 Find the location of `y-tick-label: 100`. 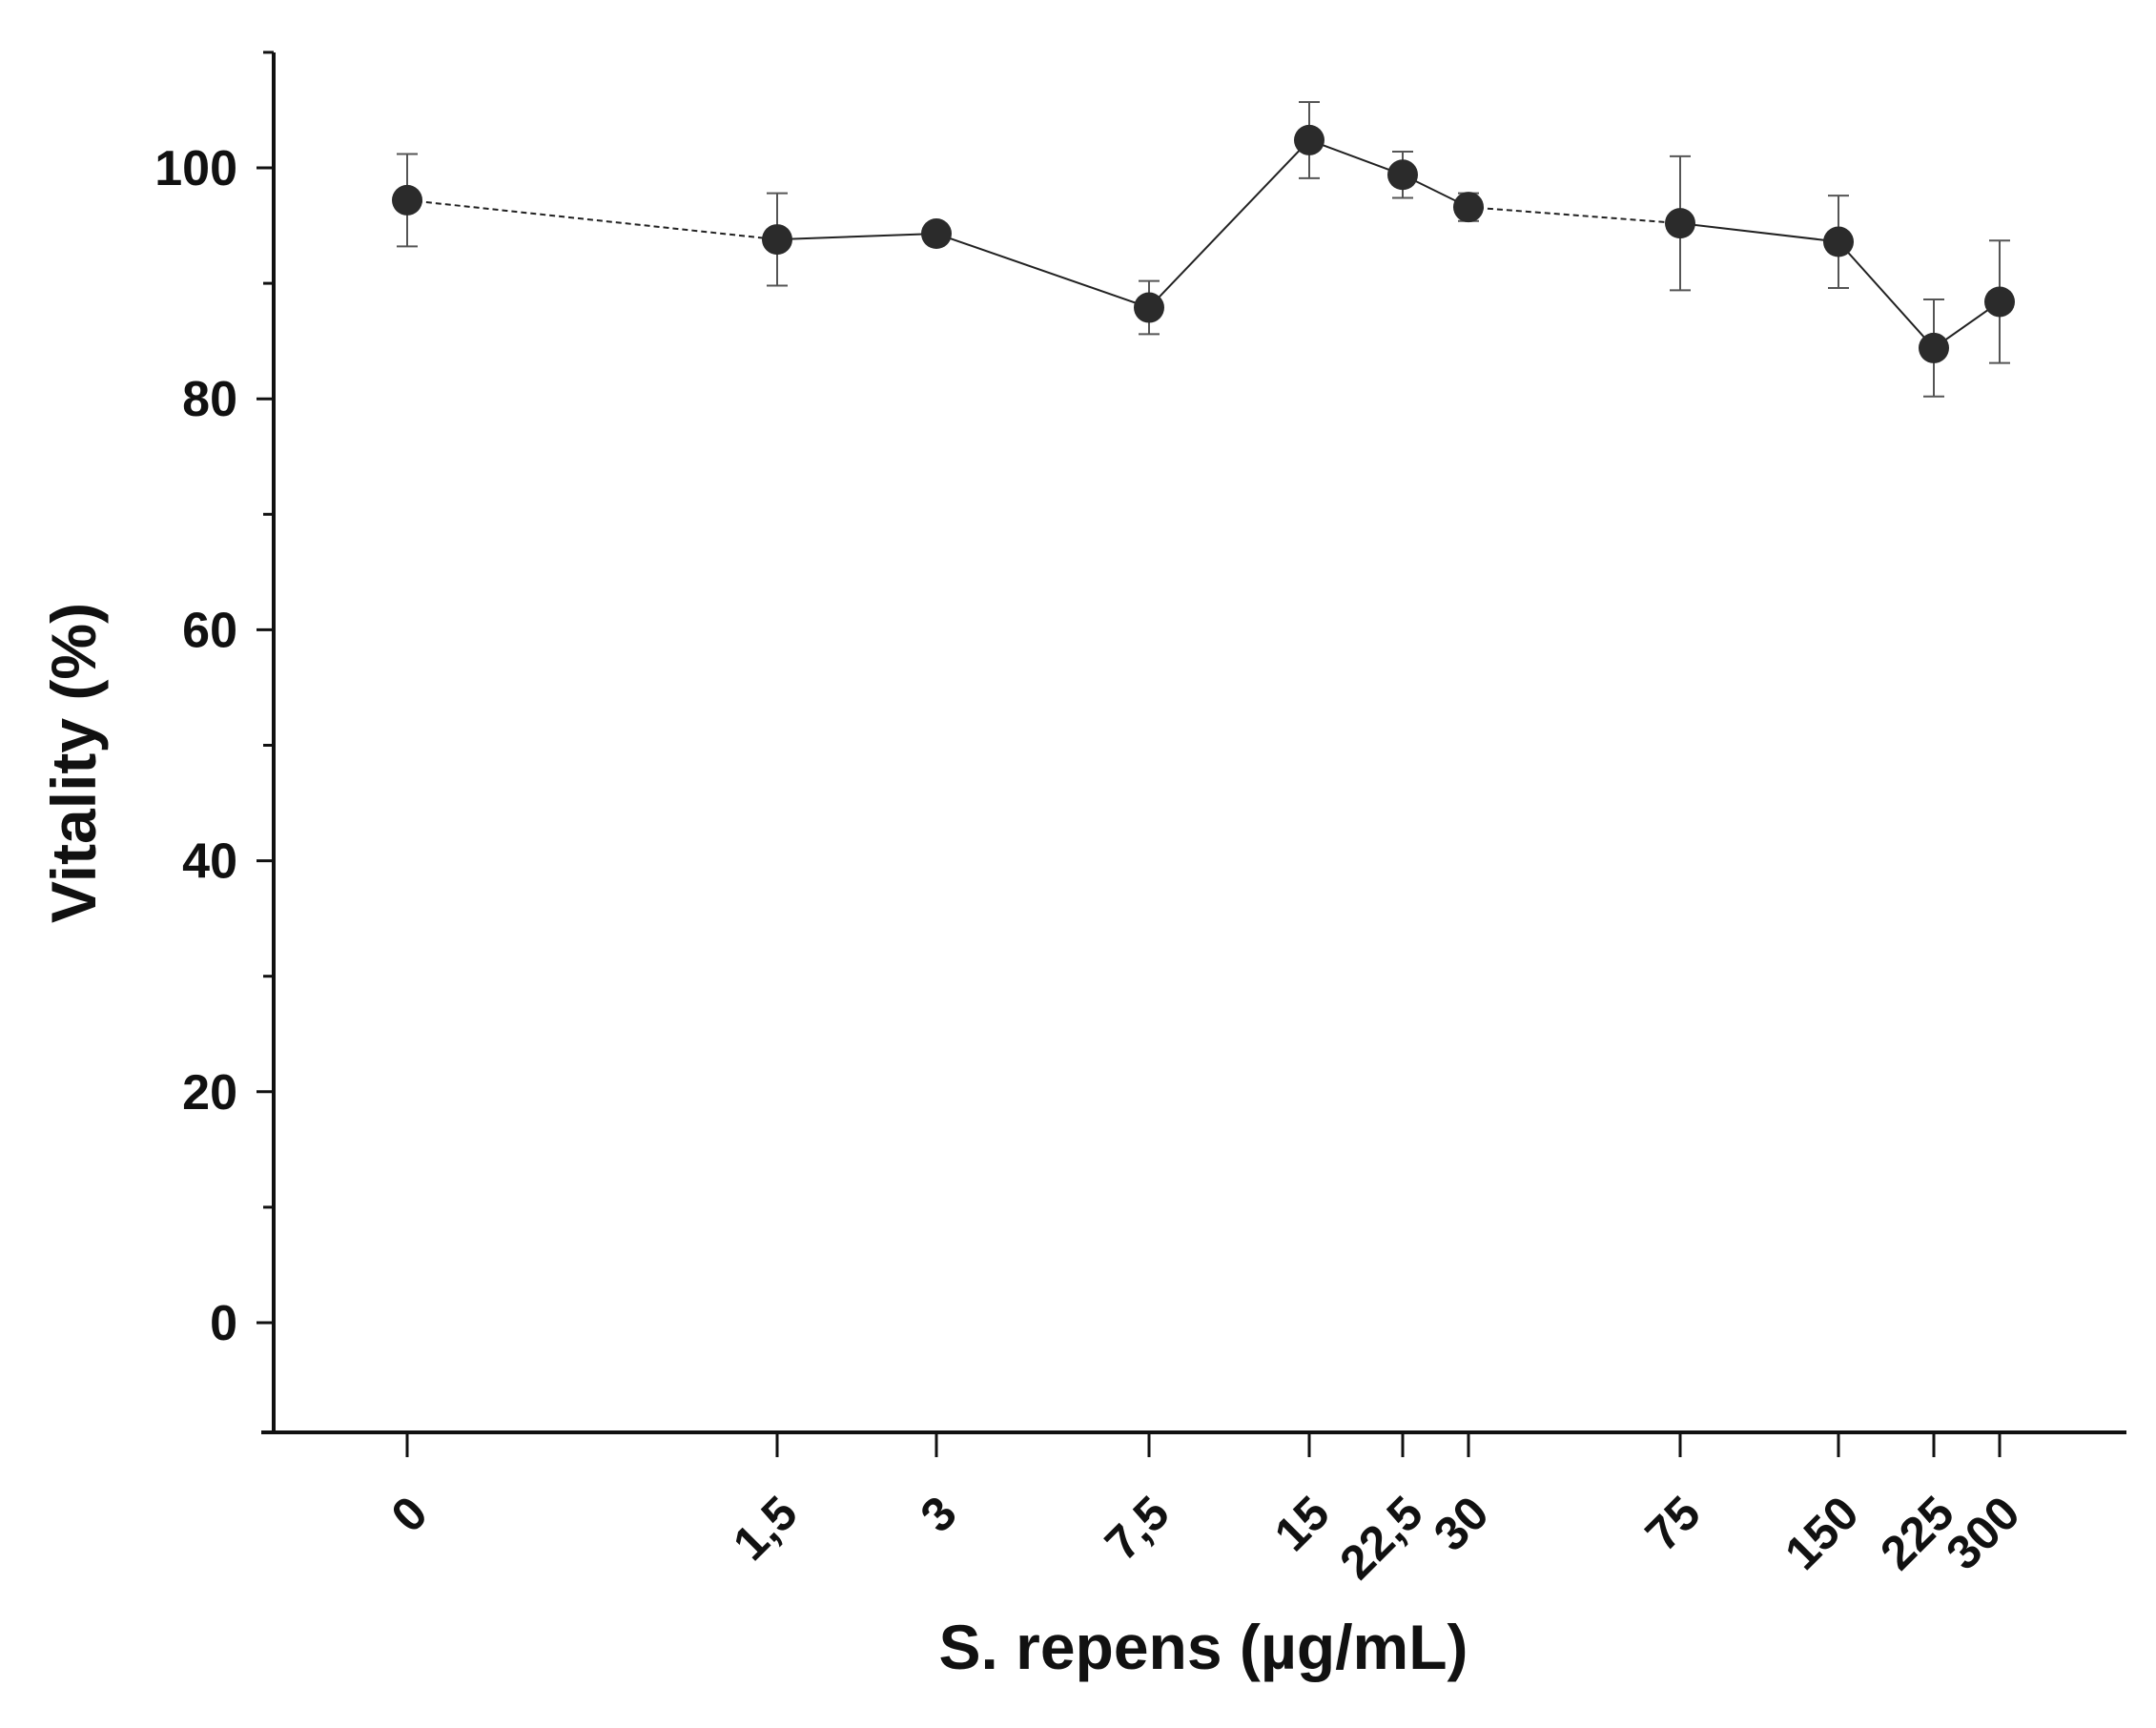

y-tick-label: 100 is located at coordinates (195, 168).